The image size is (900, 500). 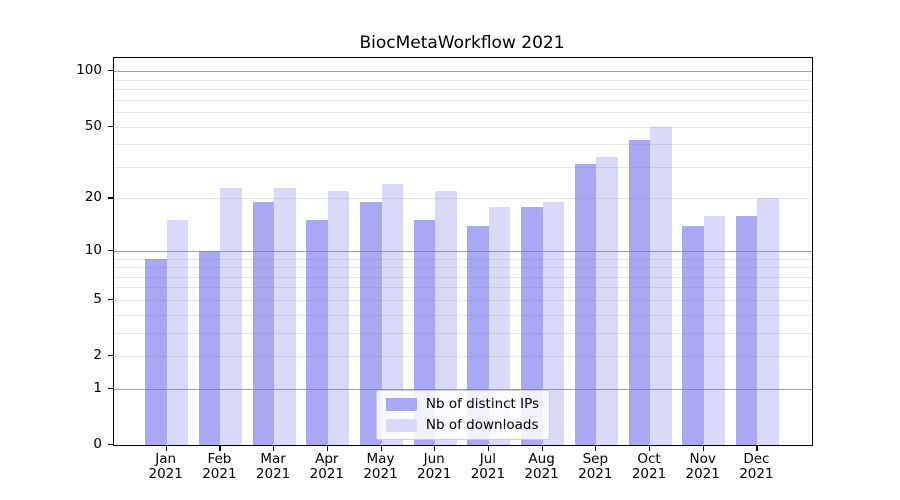 I want to click on legend-row-downloads: Nb of downloads, so click(x=462, y=425).